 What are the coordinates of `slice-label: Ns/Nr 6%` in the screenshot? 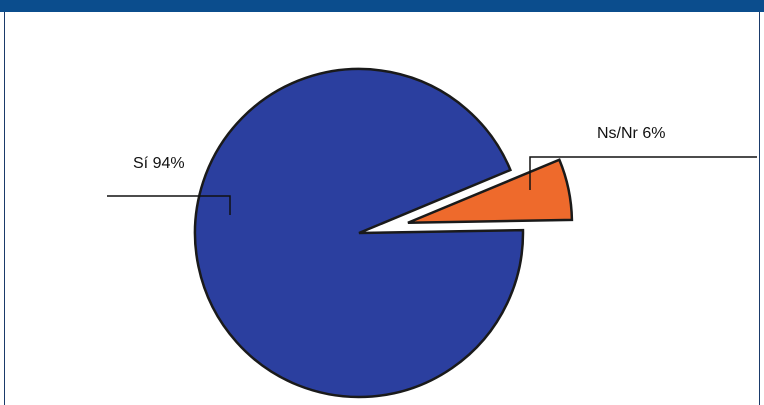 It's located at (631, 133).